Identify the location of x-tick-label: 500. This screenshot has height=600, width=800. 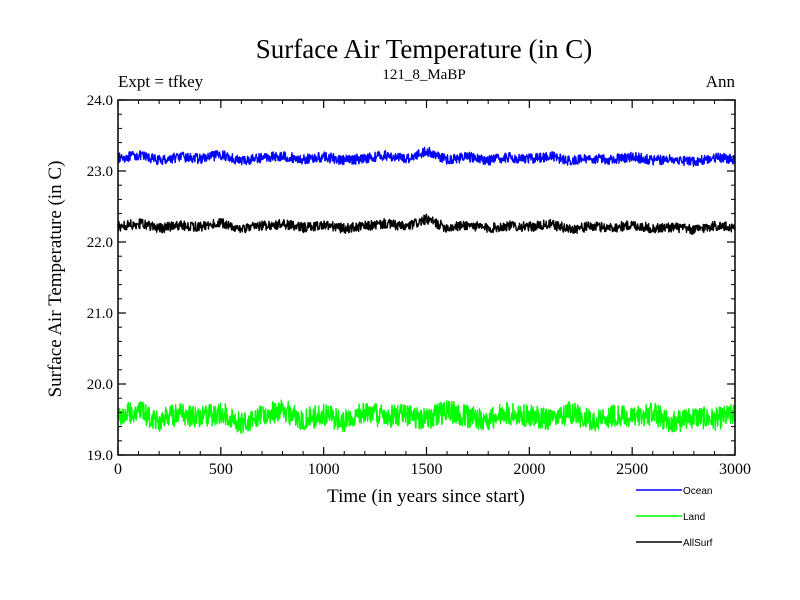
(221, 469).